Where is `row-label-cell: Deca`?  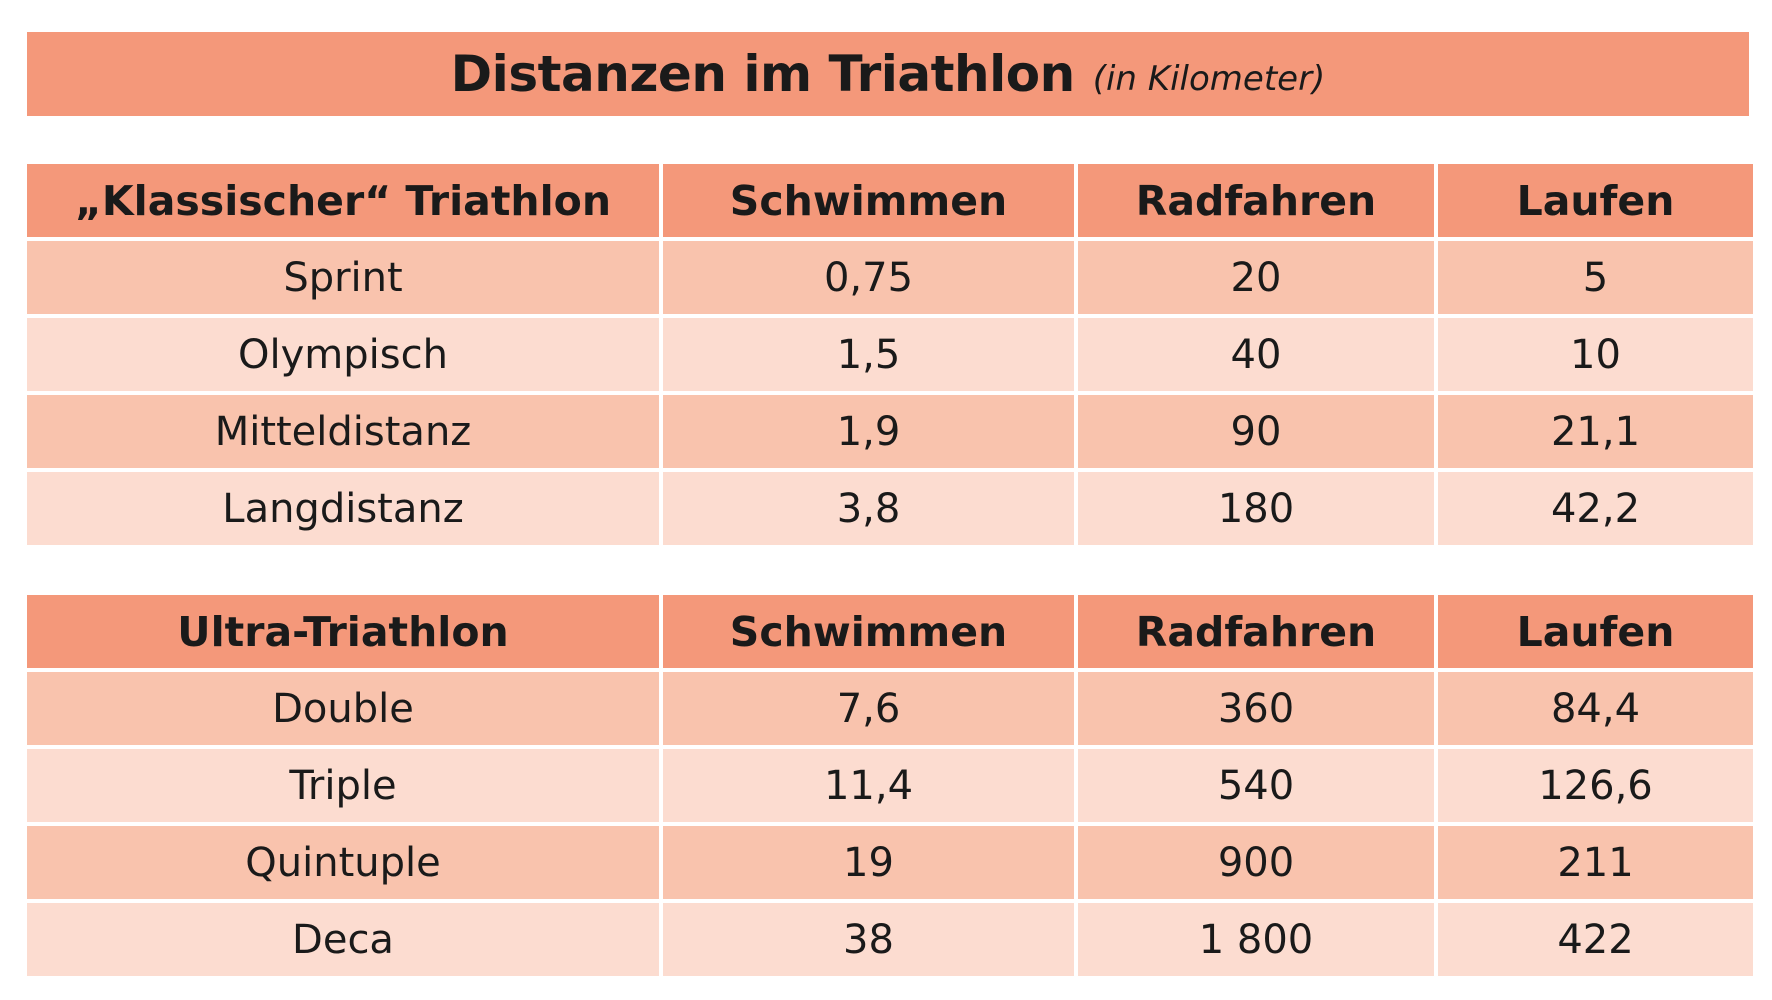 row-label-cell: Deca is located at coordinates (343, 939).